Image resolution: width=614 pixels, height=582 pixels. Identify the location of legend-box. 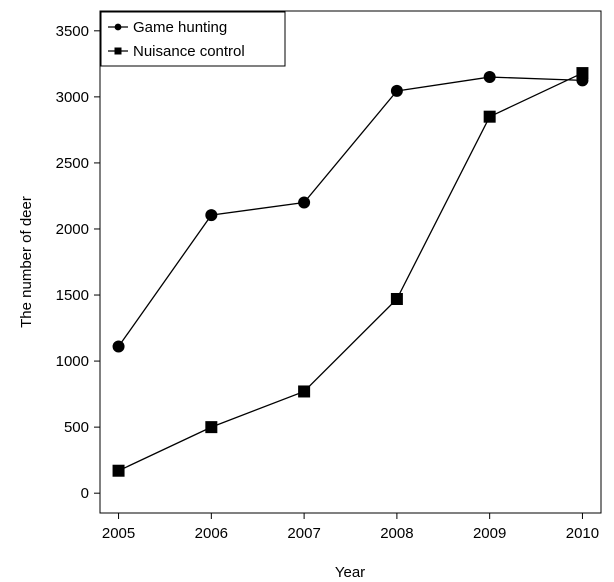
(193, 39).